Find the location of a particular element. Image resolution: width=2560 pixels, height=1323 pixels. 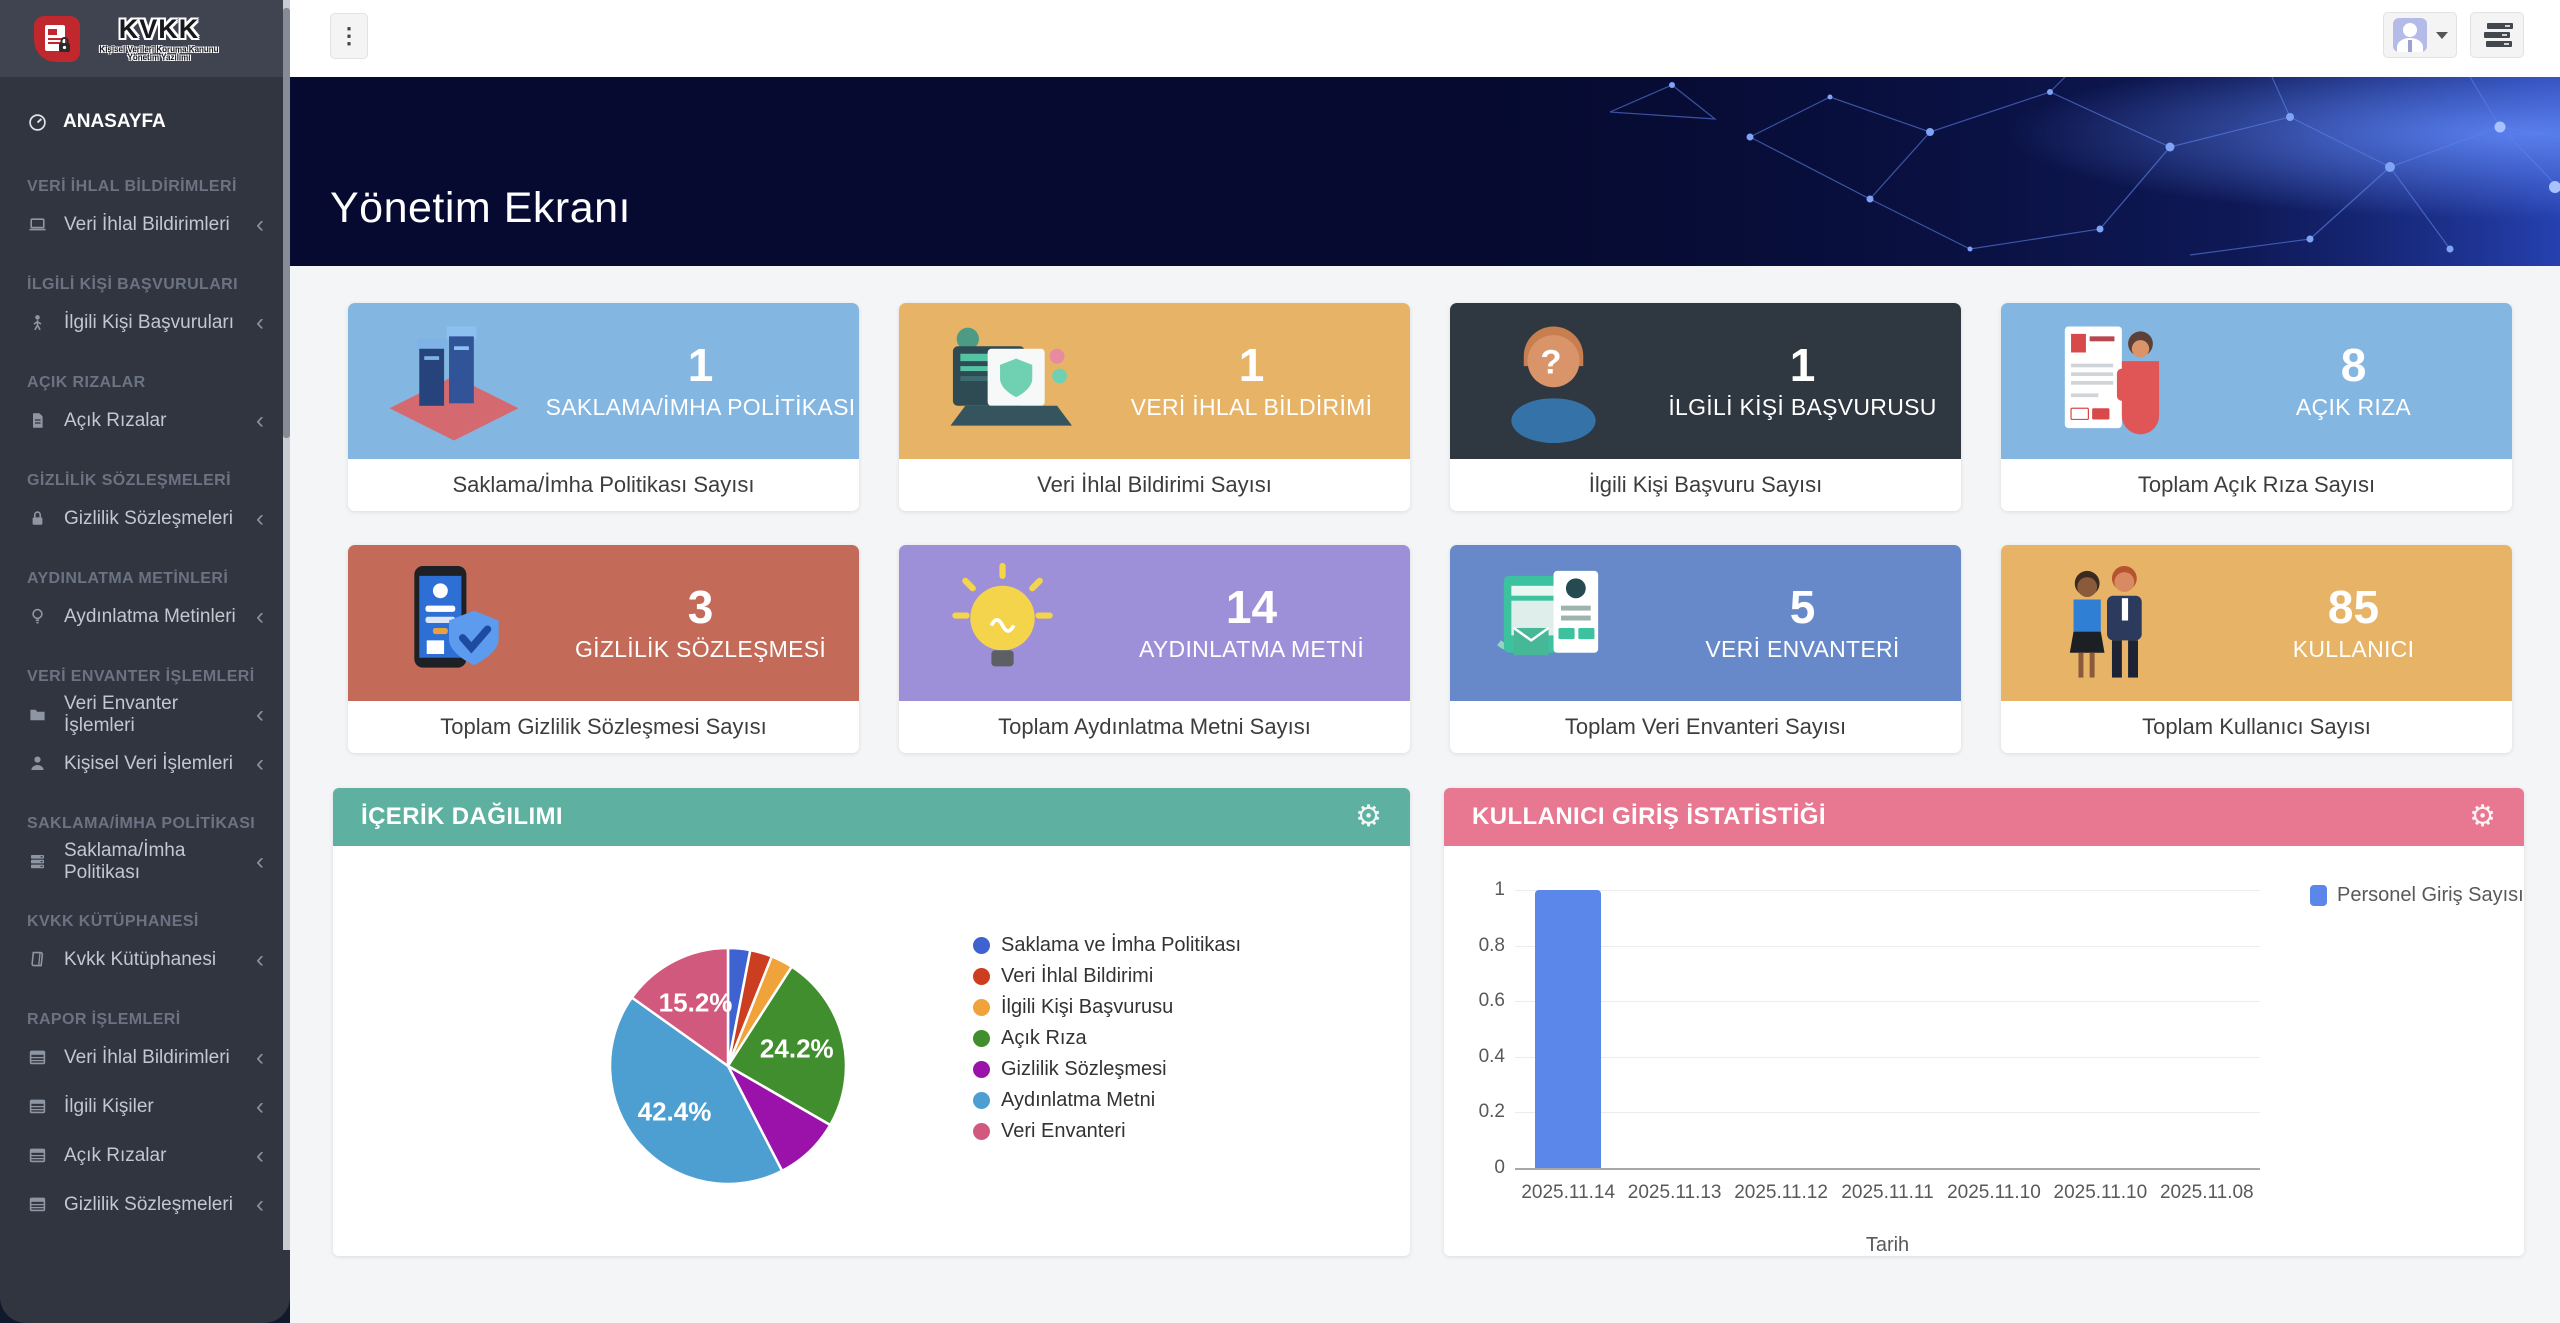

stat-card-meta: 14 AYDINLATMA METNİ is located at coordinates (1251, 623).